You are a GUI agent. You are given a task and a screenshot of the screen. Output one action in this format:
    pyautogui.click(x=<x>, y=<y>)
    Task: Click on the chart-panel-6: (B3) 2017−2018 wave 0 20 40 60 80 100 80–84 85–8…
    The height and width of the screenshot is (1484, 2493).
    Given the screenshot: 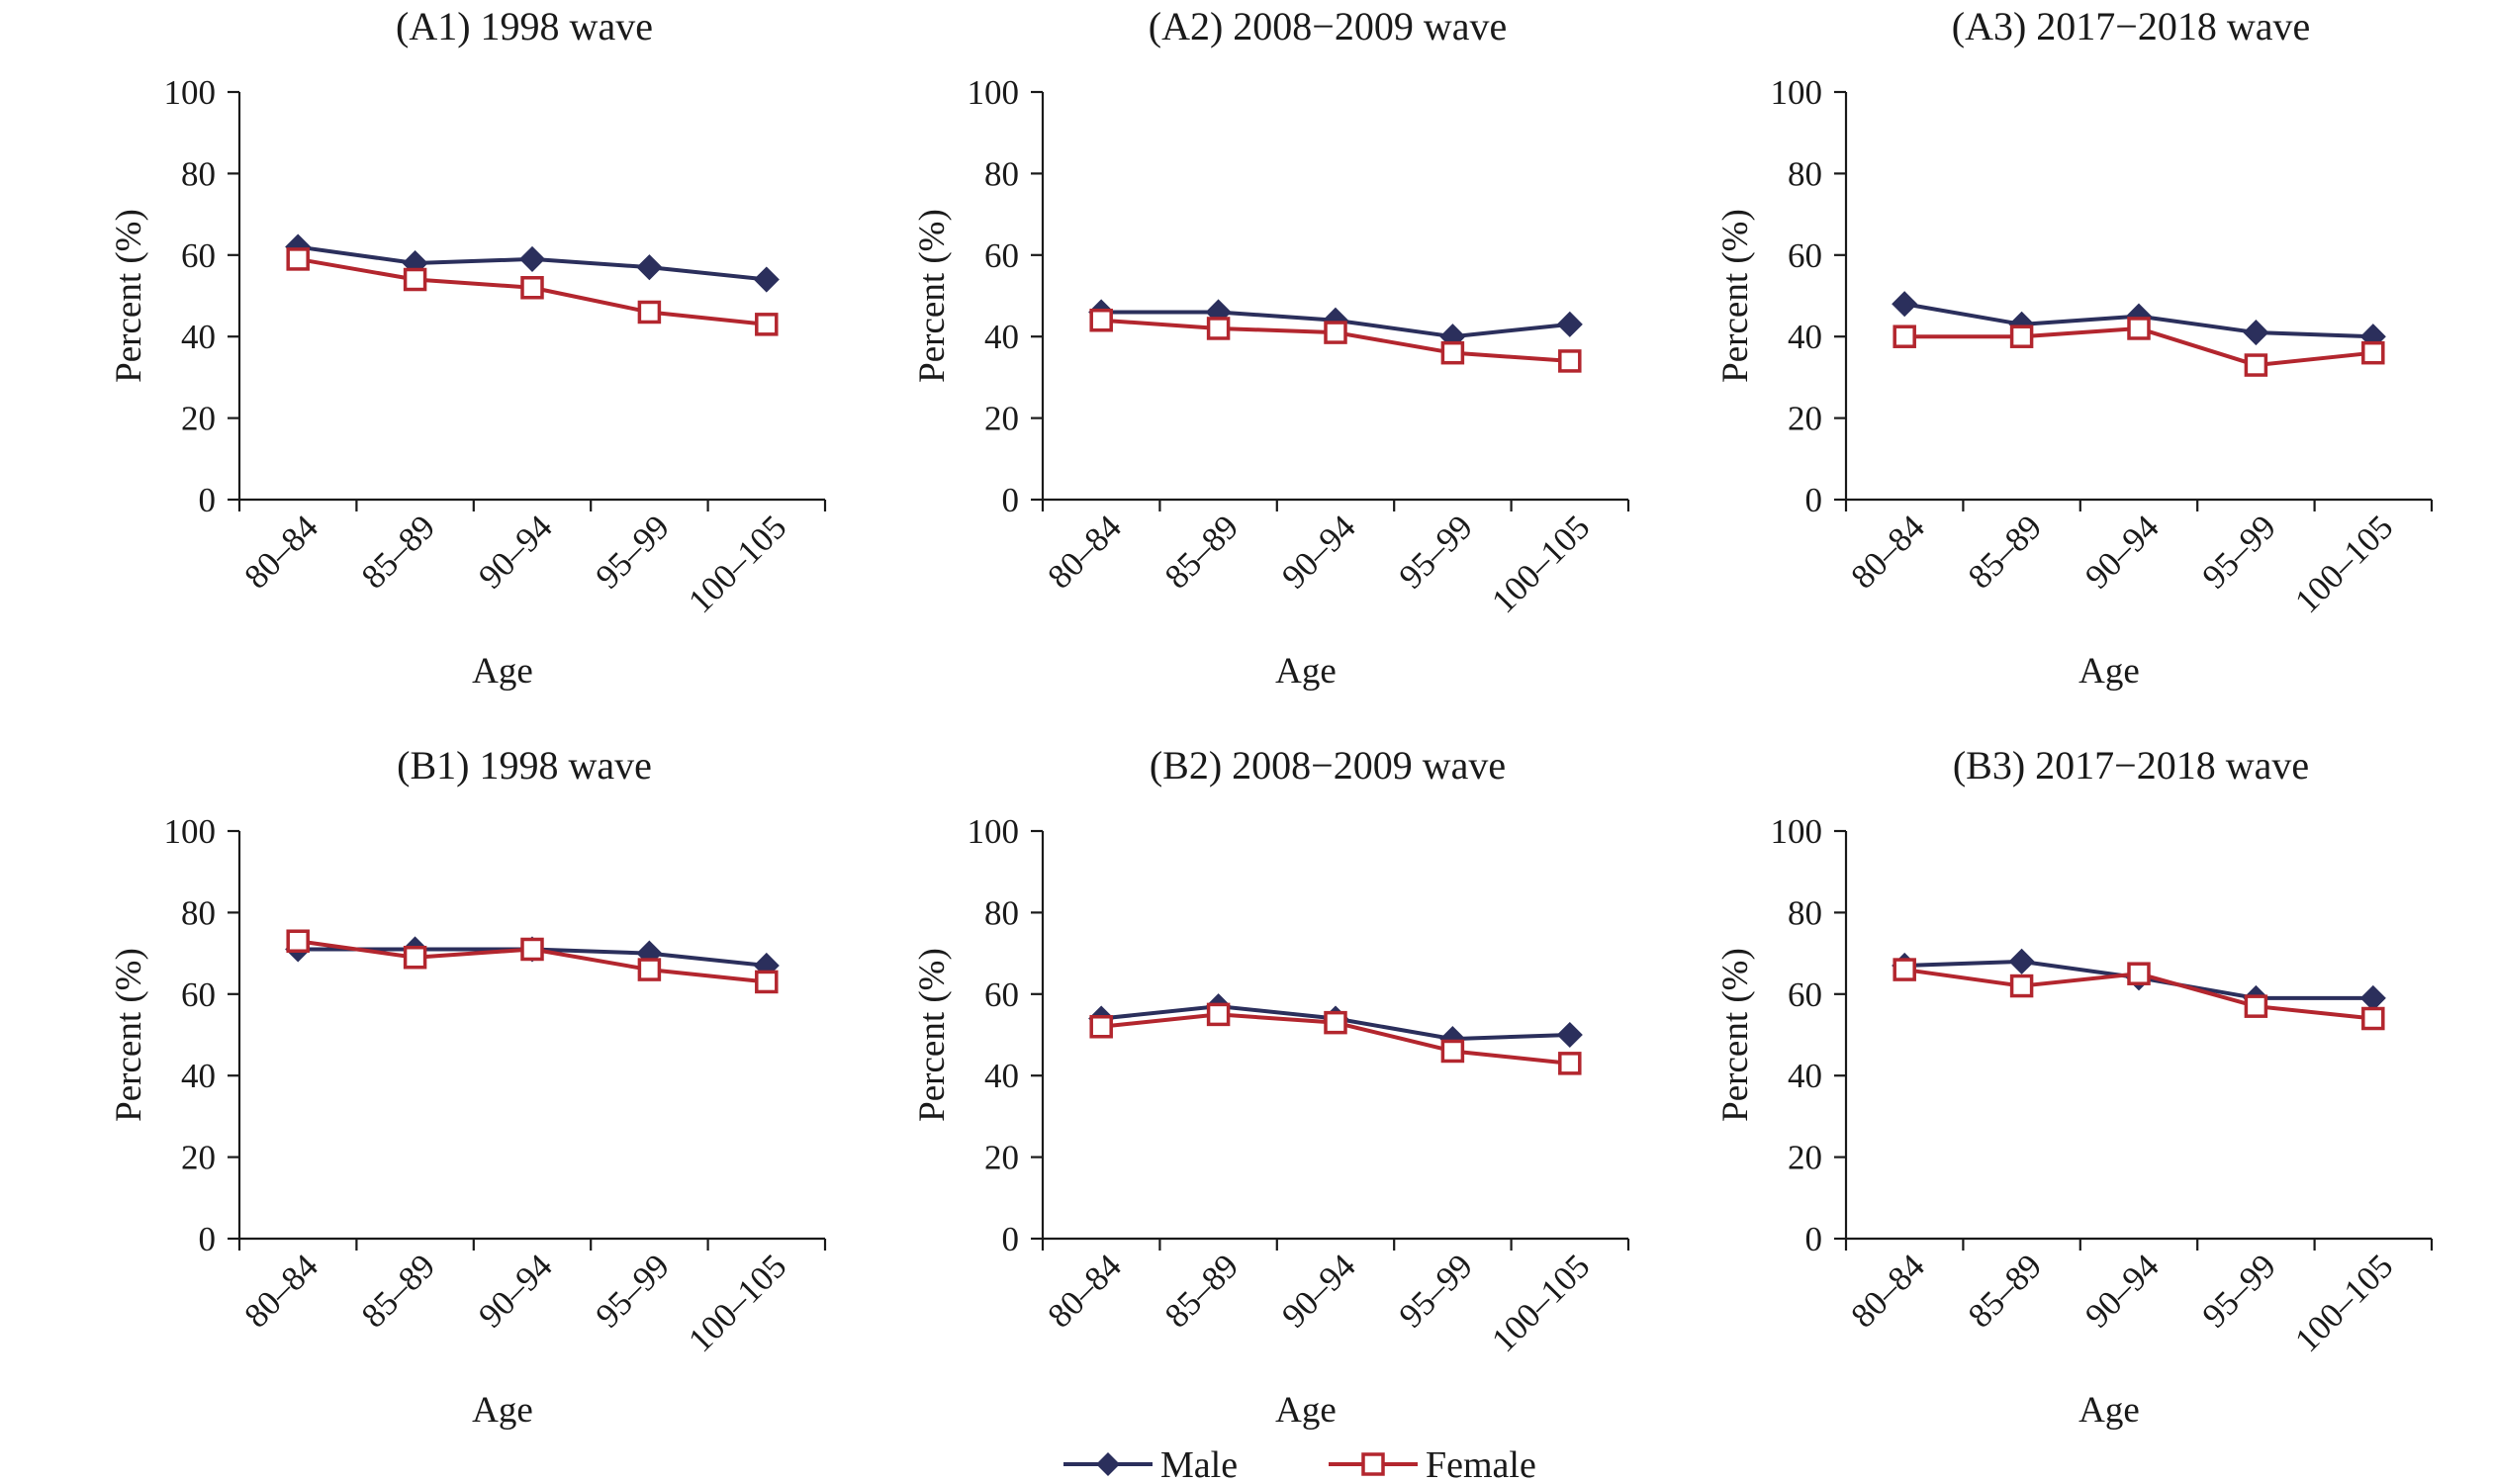 What is the action you would take?
    pyautogui.click(x=2074, y=1087)
    